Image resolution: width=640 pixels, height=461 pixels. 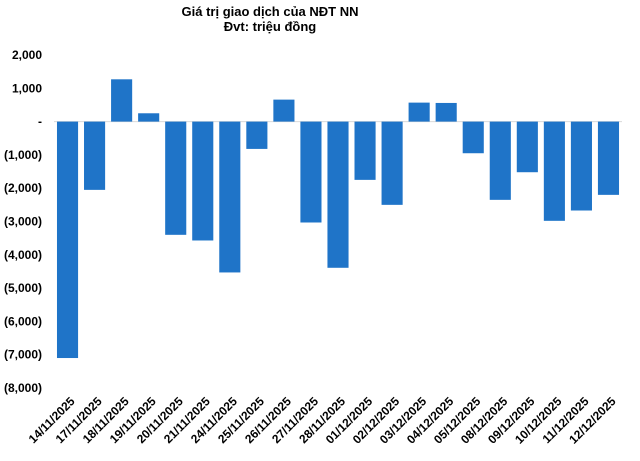 What do you see at coordinates (581, 166) in the screenshot?
I see `bar-11-12-2025` at bounding box center [581, 166].